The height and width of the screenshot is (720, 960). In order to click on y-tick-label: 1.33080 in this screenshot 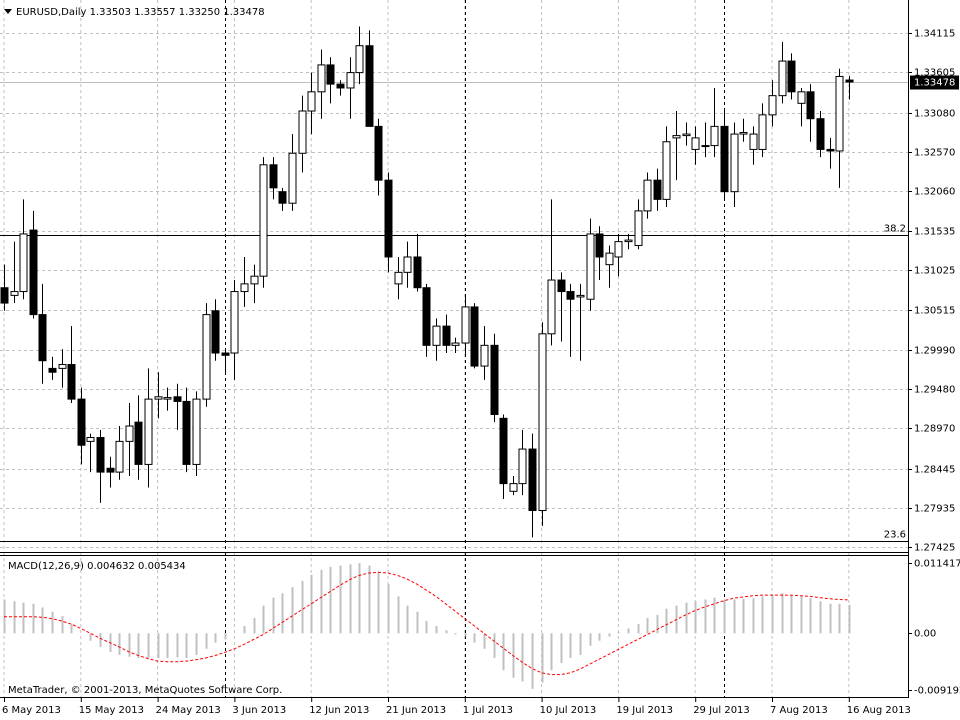, I will do `click(934, 114)`.